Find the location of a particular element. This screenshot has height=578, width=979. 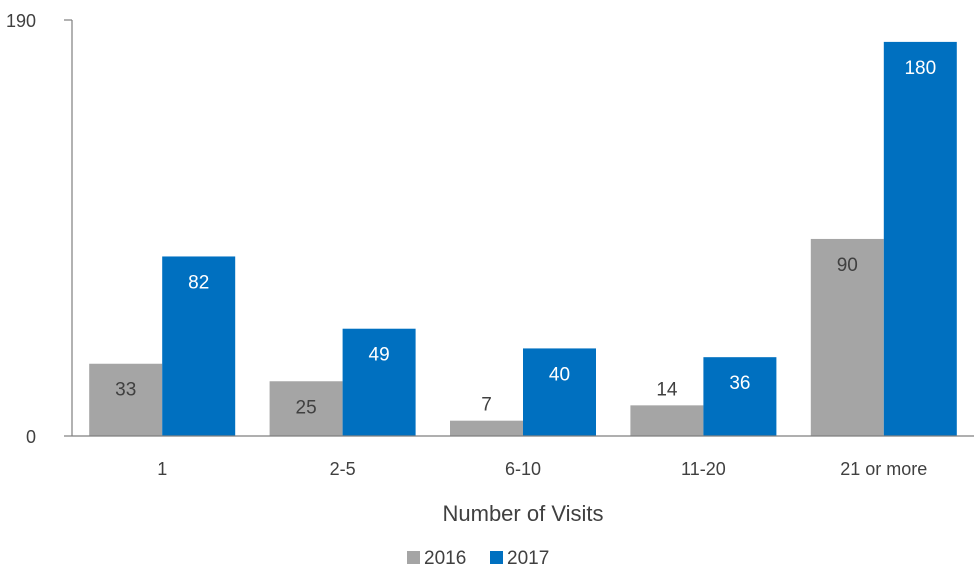

x-tick-label-2: 6-10 is located at coordinates (523, 469).